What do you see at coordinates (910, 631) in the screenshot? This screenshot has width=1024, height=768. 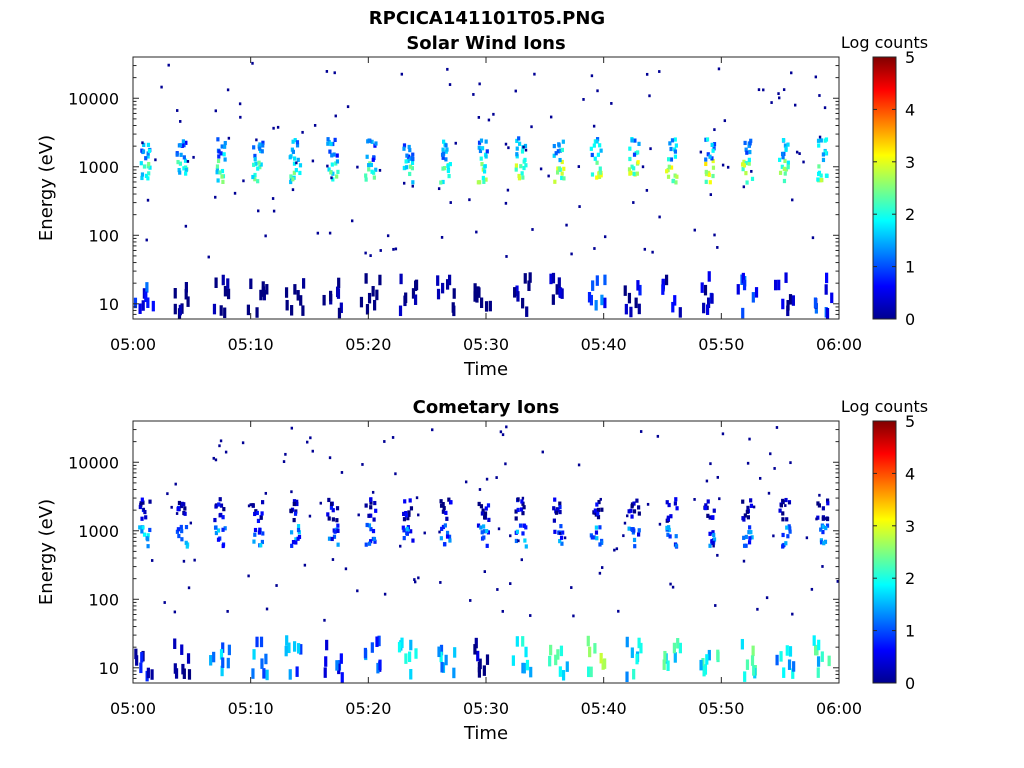 I see `colorbar-tick-label: 1` at bounding box center [910, 631].